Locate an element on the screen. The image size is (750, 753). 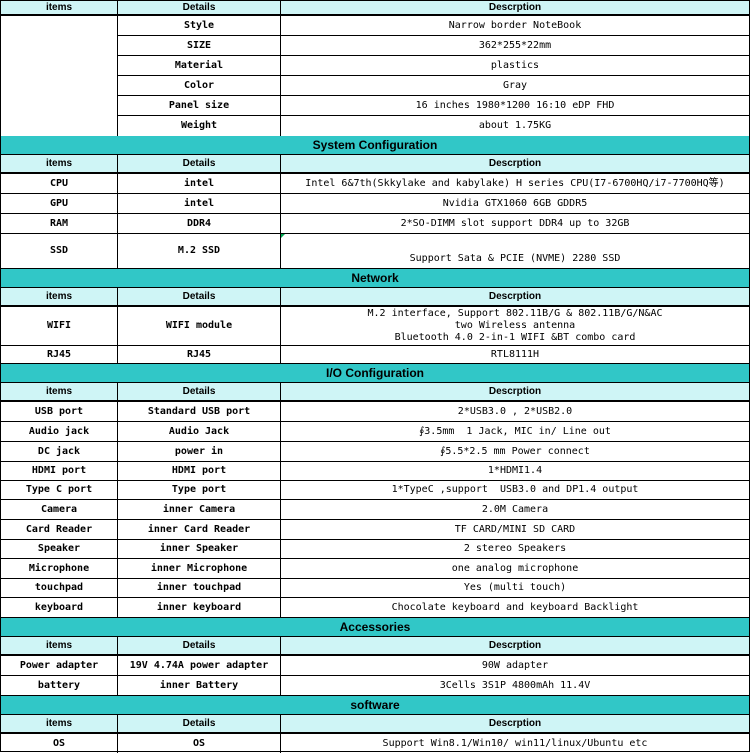
description-line: Bluetooth 4.0 2-in-1 WIFI &BT combo card is located at coordinates (515, 337).